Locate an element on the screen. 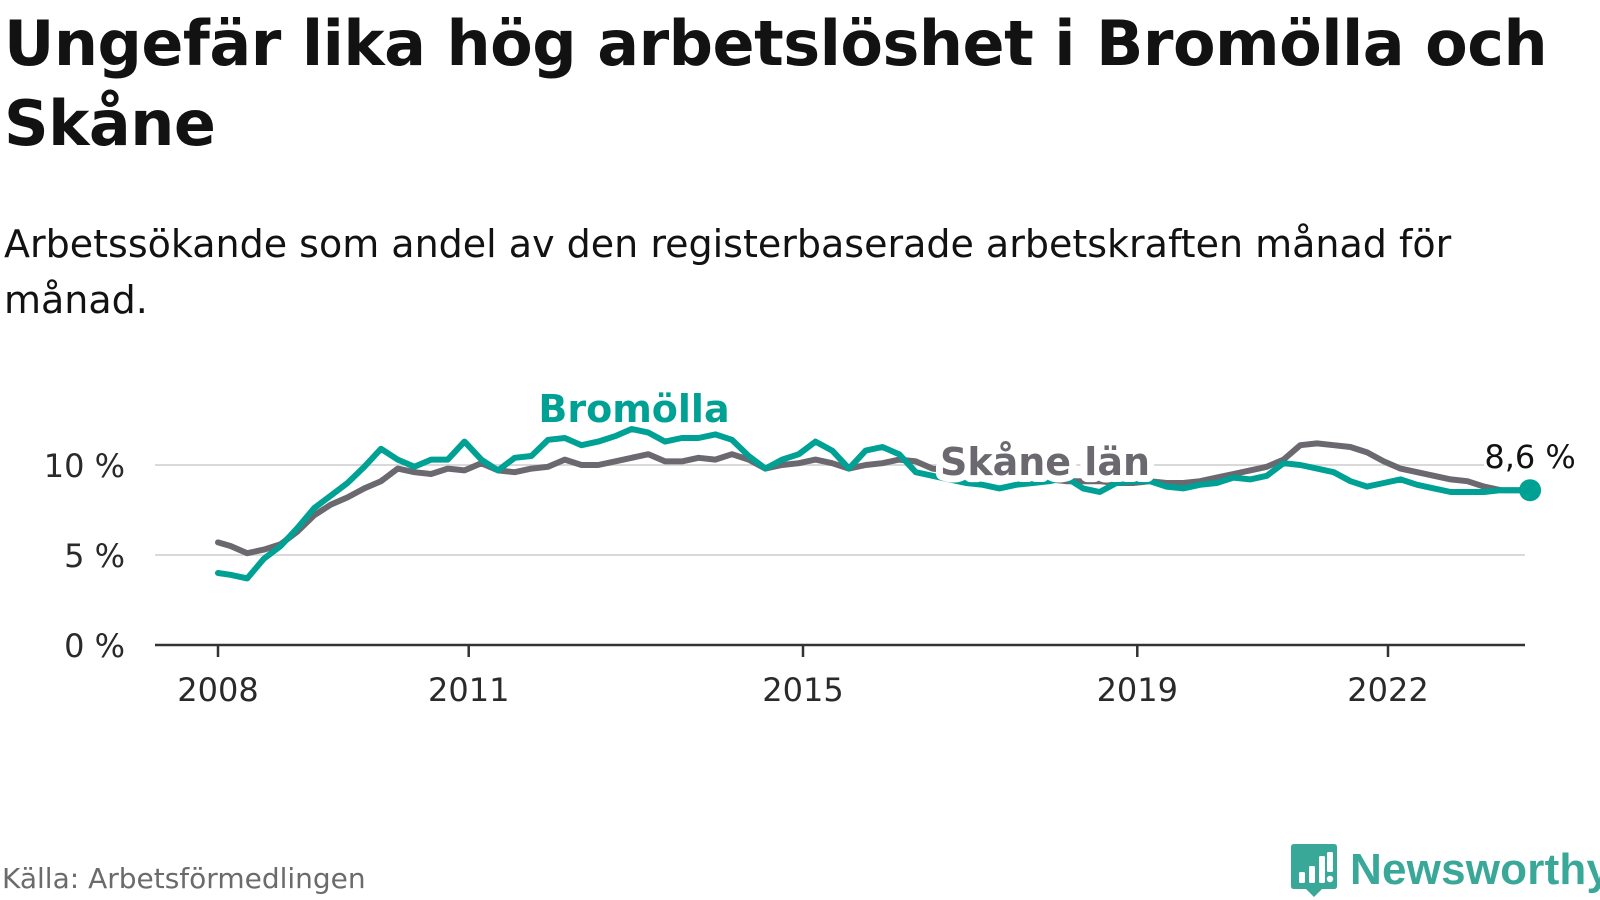 The height and width of the screenshot is (900, 1600). x-tick-label: 2008 is located at coordinates (217, 690).